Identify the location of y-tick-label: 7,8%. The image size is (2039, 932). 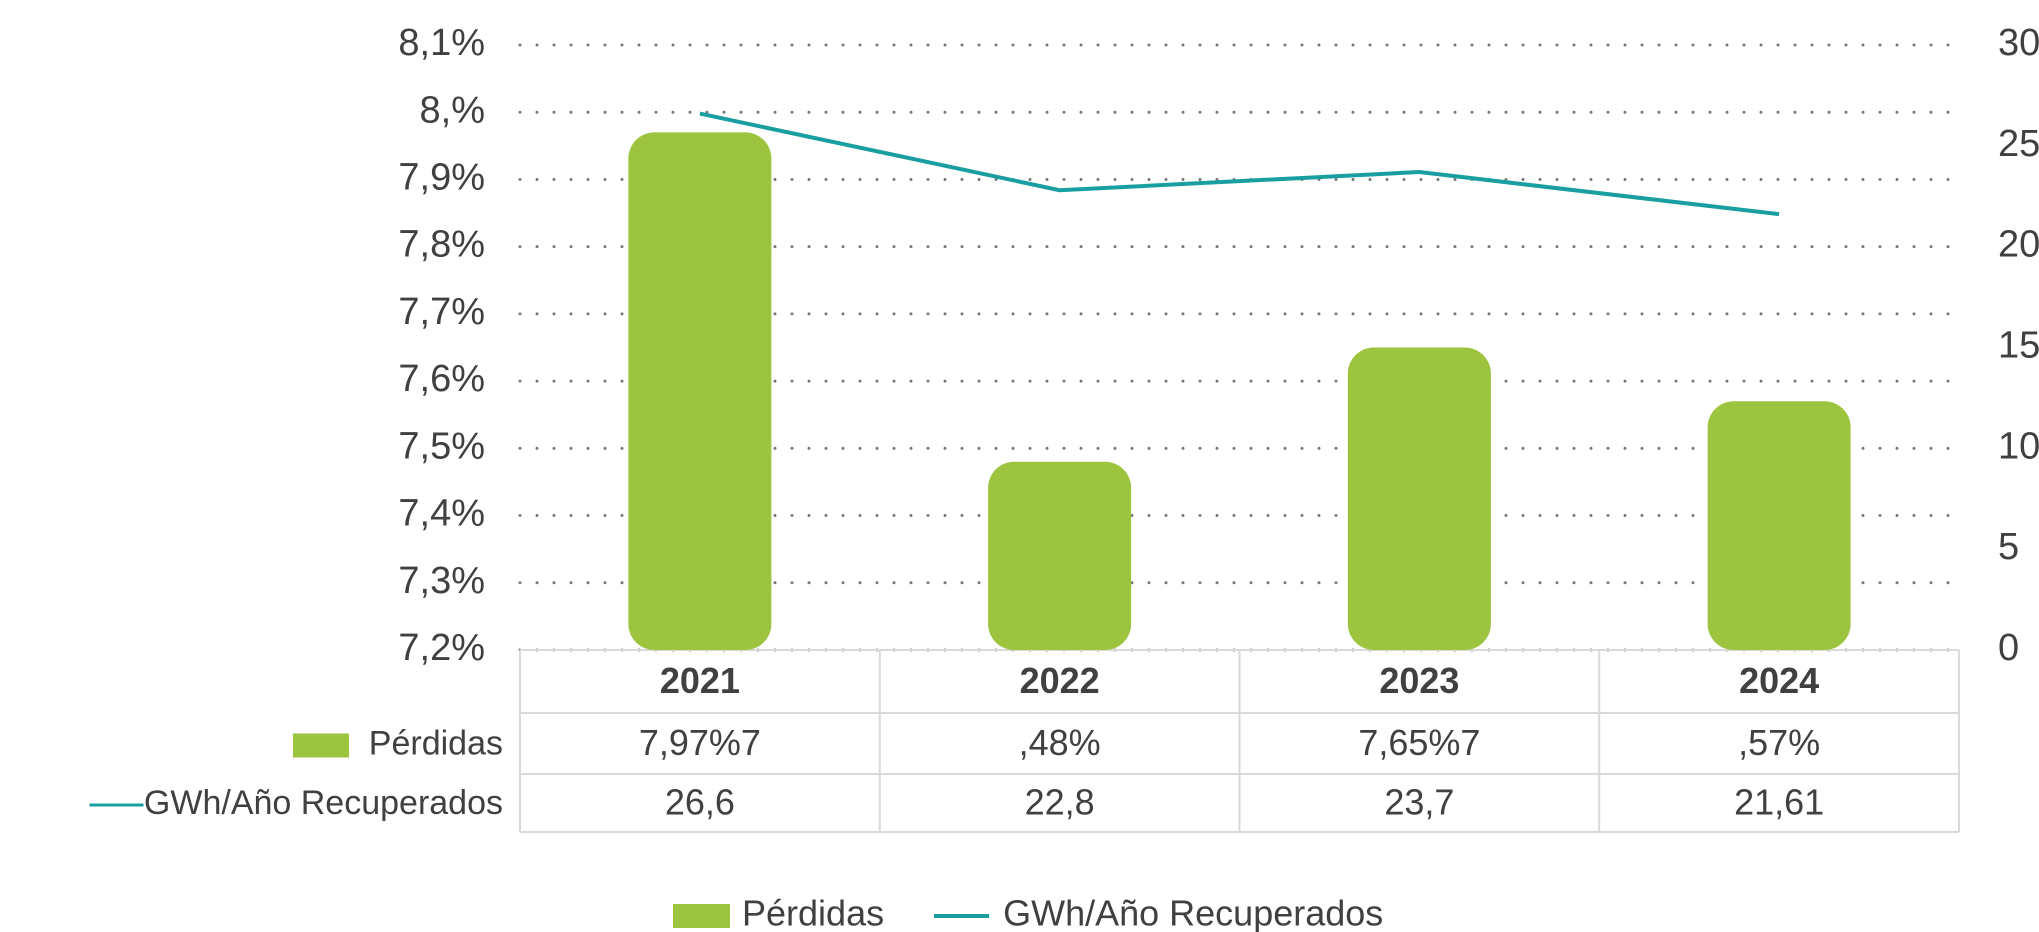
(441, 245).